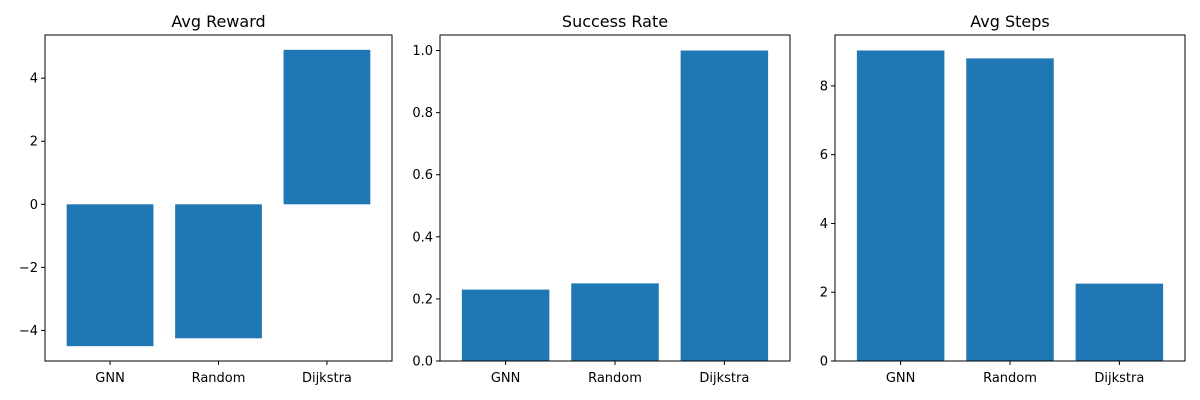  Describe the element at coordinates (28, 331) in the screenshot. I see `y-tick-label: −4` at that location.